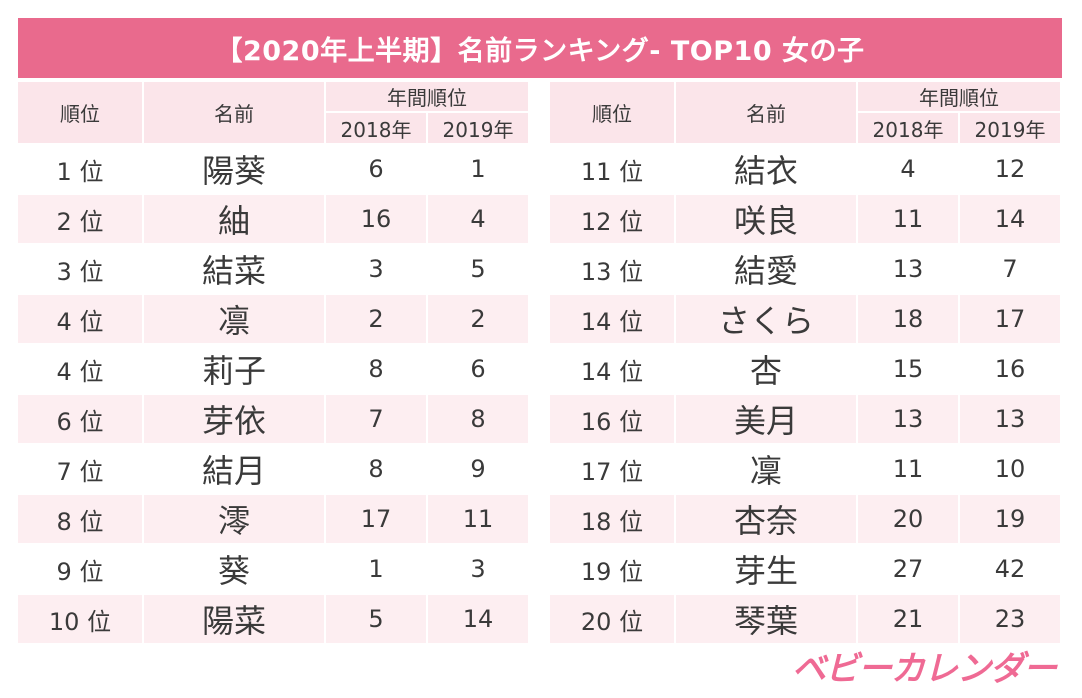  I want to click on name-cell: 結愛, so click(766, 269).